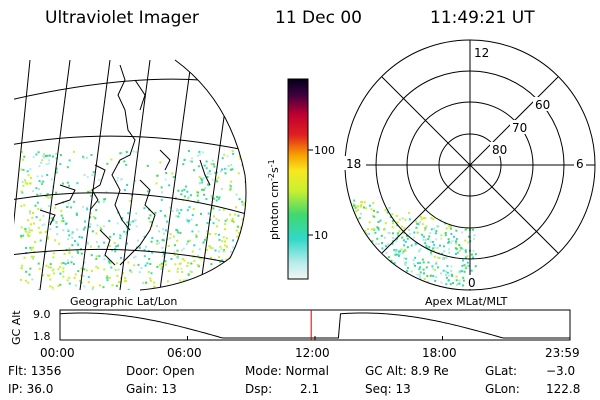 The image size is (600, 400). I want to click on mlt-label-dusk: 18, so click(353, 164).